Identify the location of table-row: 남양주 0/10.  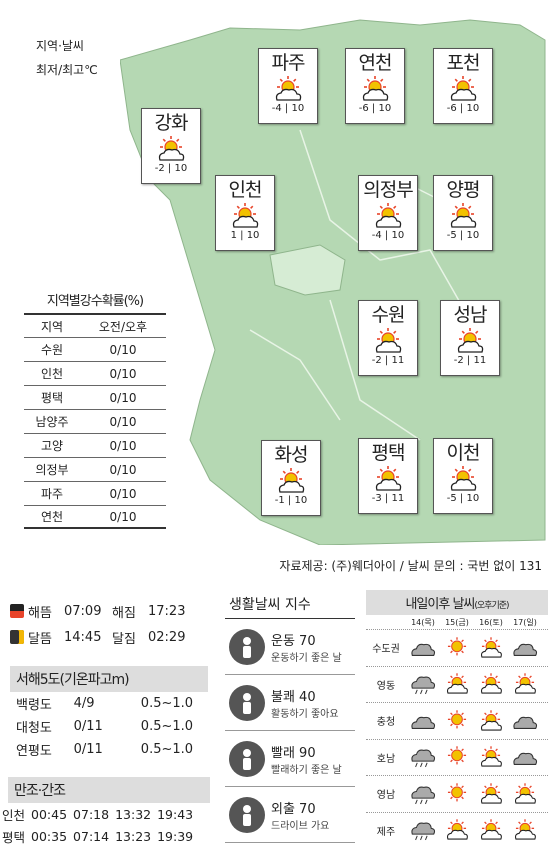
(95, 421).